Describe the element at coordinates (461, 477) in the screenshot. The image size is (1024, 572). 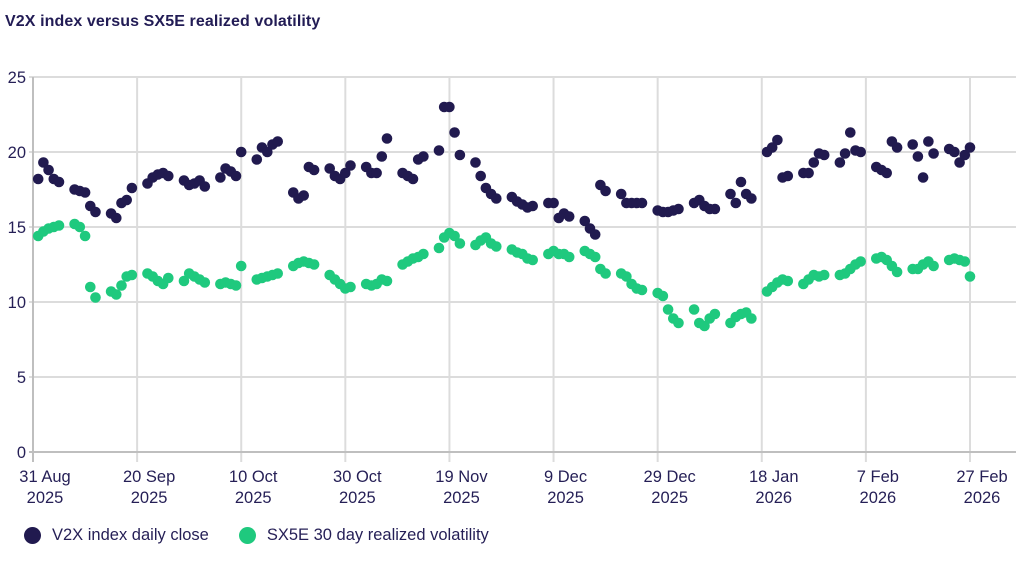
I see `x-tick-label-date: 19 Nov` at that location.